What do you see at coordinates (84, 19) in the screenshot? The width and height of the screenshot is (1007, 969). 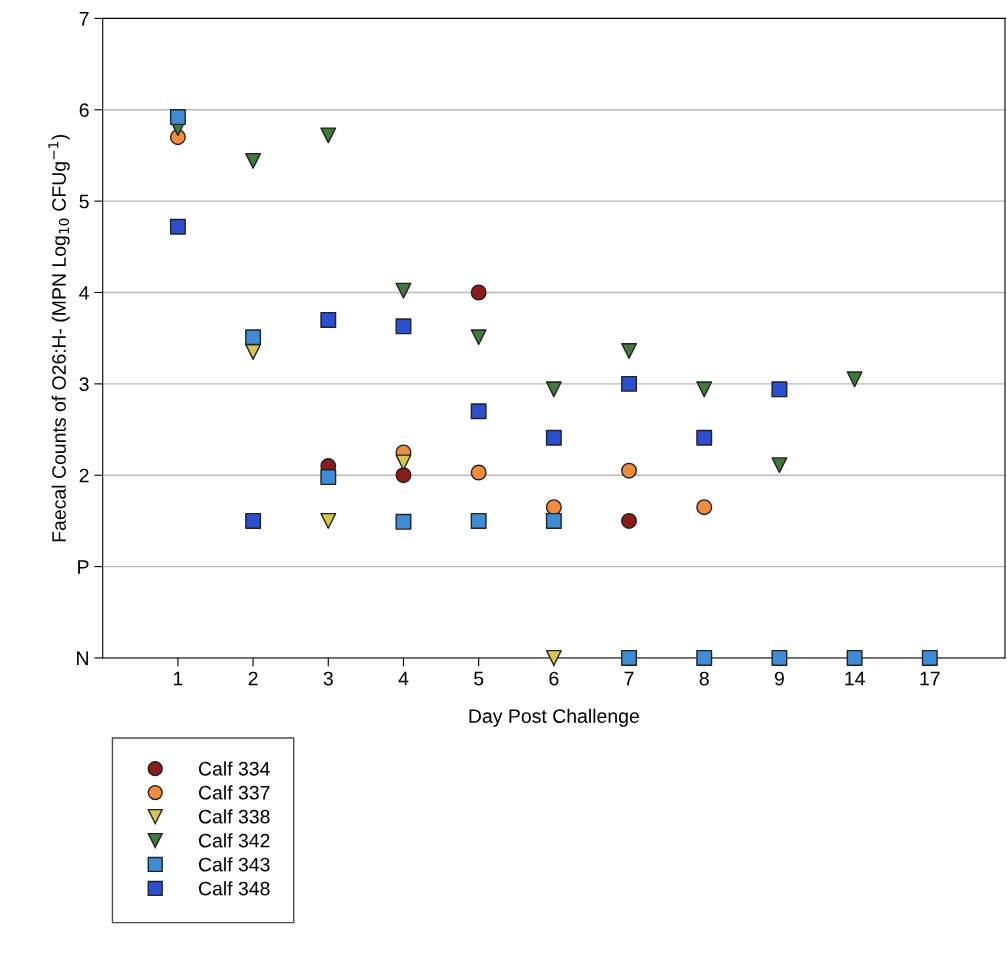 I see `y-tick-label: 7` at bounding box center [84, 19].